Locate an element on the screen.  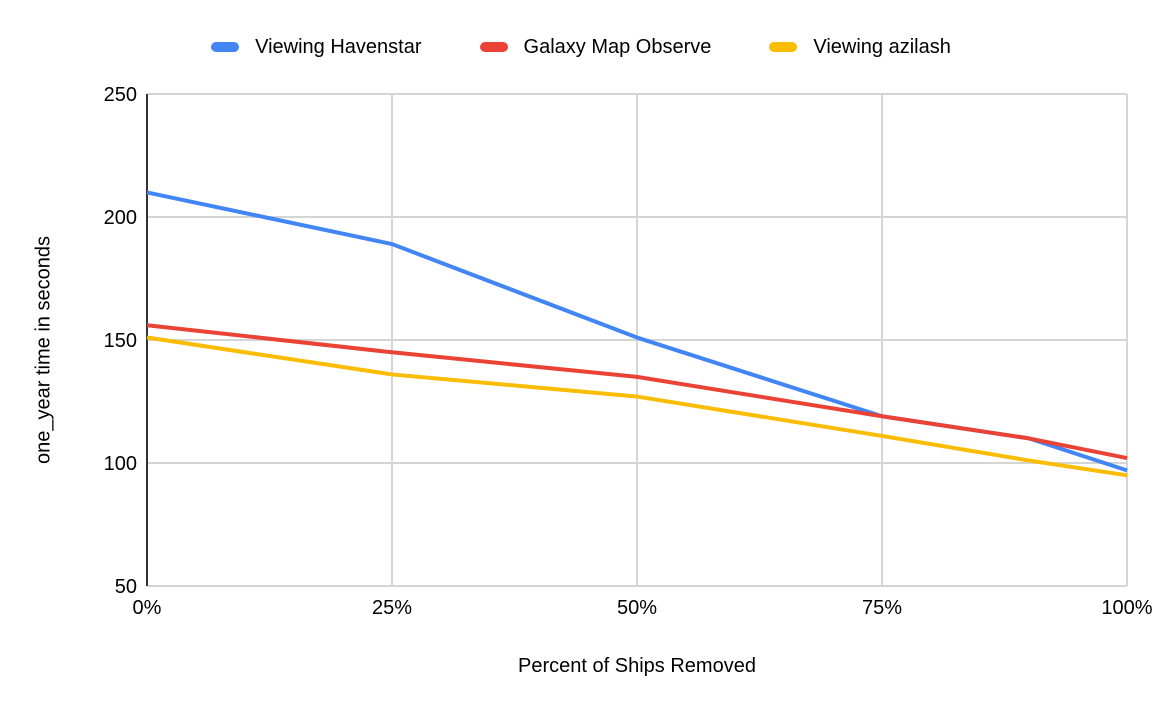
legend-label: Galaxy Map Observe is located at coordinates (617, 47).